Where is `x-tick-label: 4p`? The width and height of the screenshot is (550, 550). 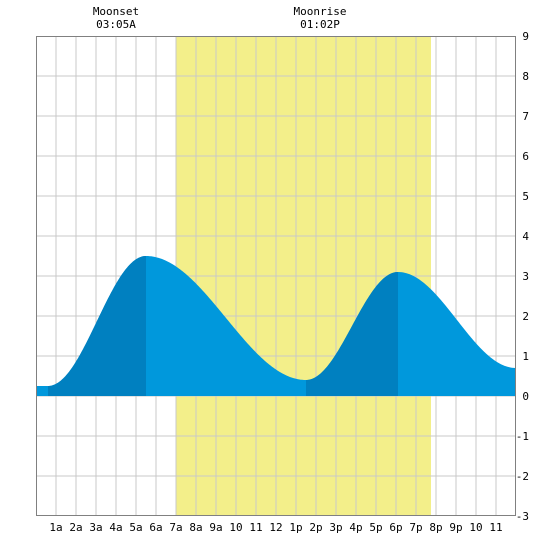
x-tick-label: 4p is located at coordinates (355, 527).